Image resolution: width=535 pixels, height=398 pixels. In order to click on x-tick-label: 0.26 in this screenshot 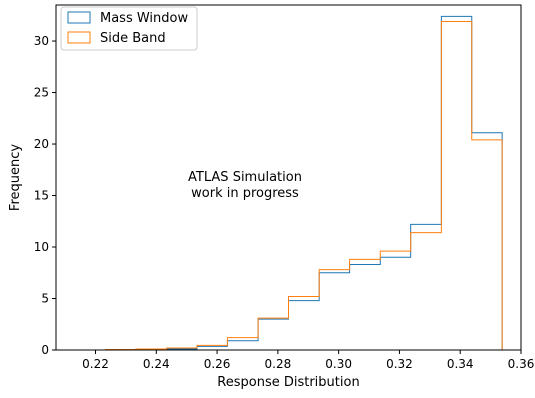, I will do `click(217, 364)`.